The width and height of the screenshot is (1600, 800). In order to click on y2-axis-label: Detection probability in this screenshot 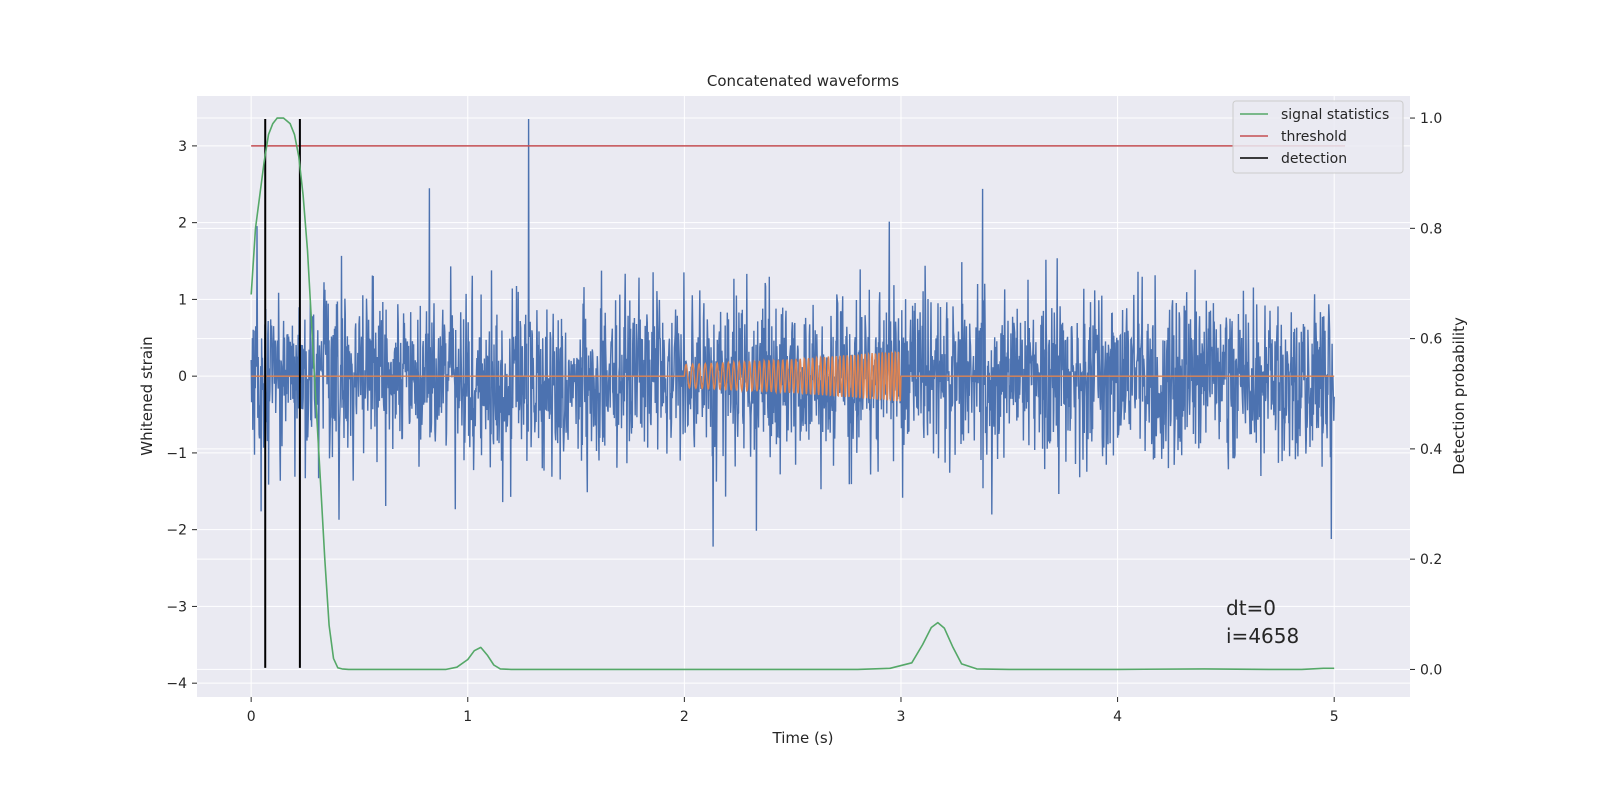, I will do `click(1459, 396)`.